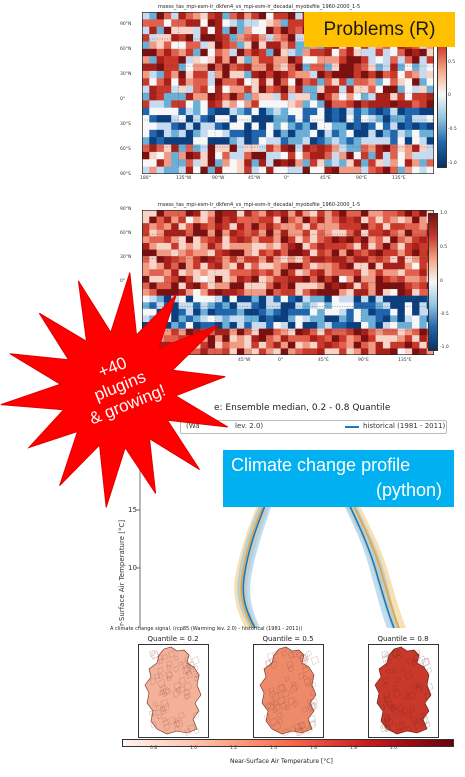  Describe the element at coordinates (126, 49) in the screenshot. I see `map1-lat-tick: 60°N` at that location.